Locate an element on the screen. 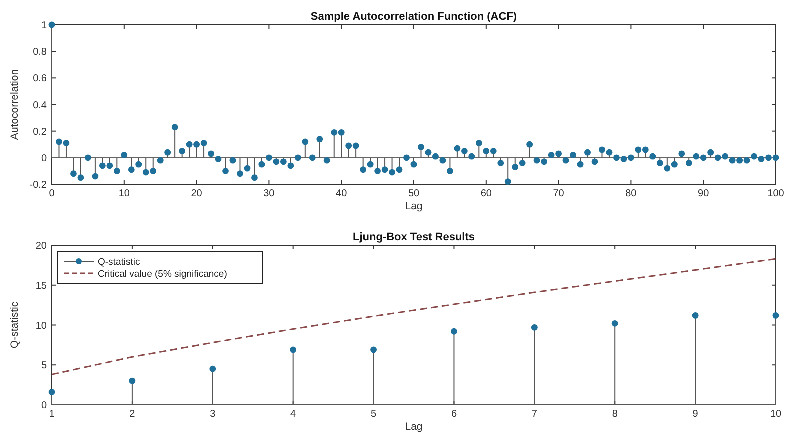 The image size is (791, 441). x-tick-label: 6 is located at coordinates (454, 414).